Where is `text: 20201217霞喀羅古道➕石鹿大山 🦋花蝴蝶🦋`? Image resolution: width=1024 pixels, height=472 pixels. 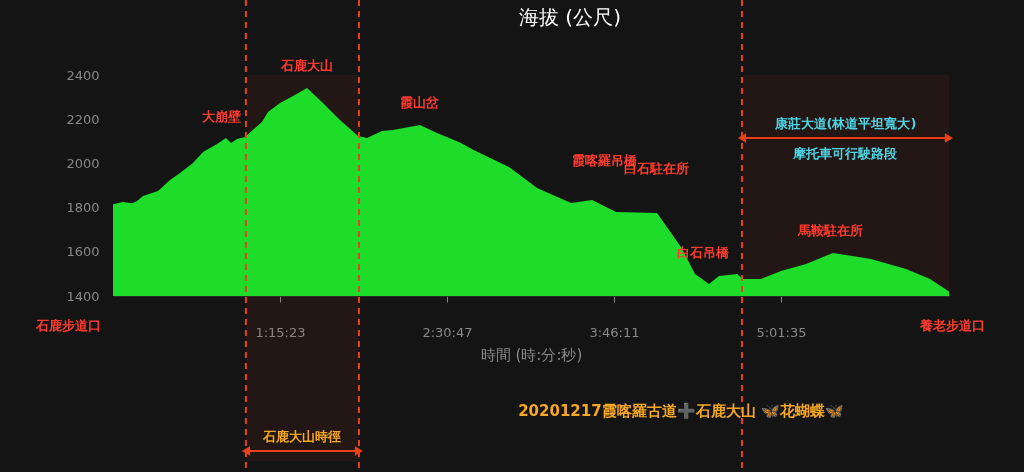
text: 20201217霞喀羅古道➕石鹿大山 🦋花蝴蝶🦋 is located at coordinates (681, 411).